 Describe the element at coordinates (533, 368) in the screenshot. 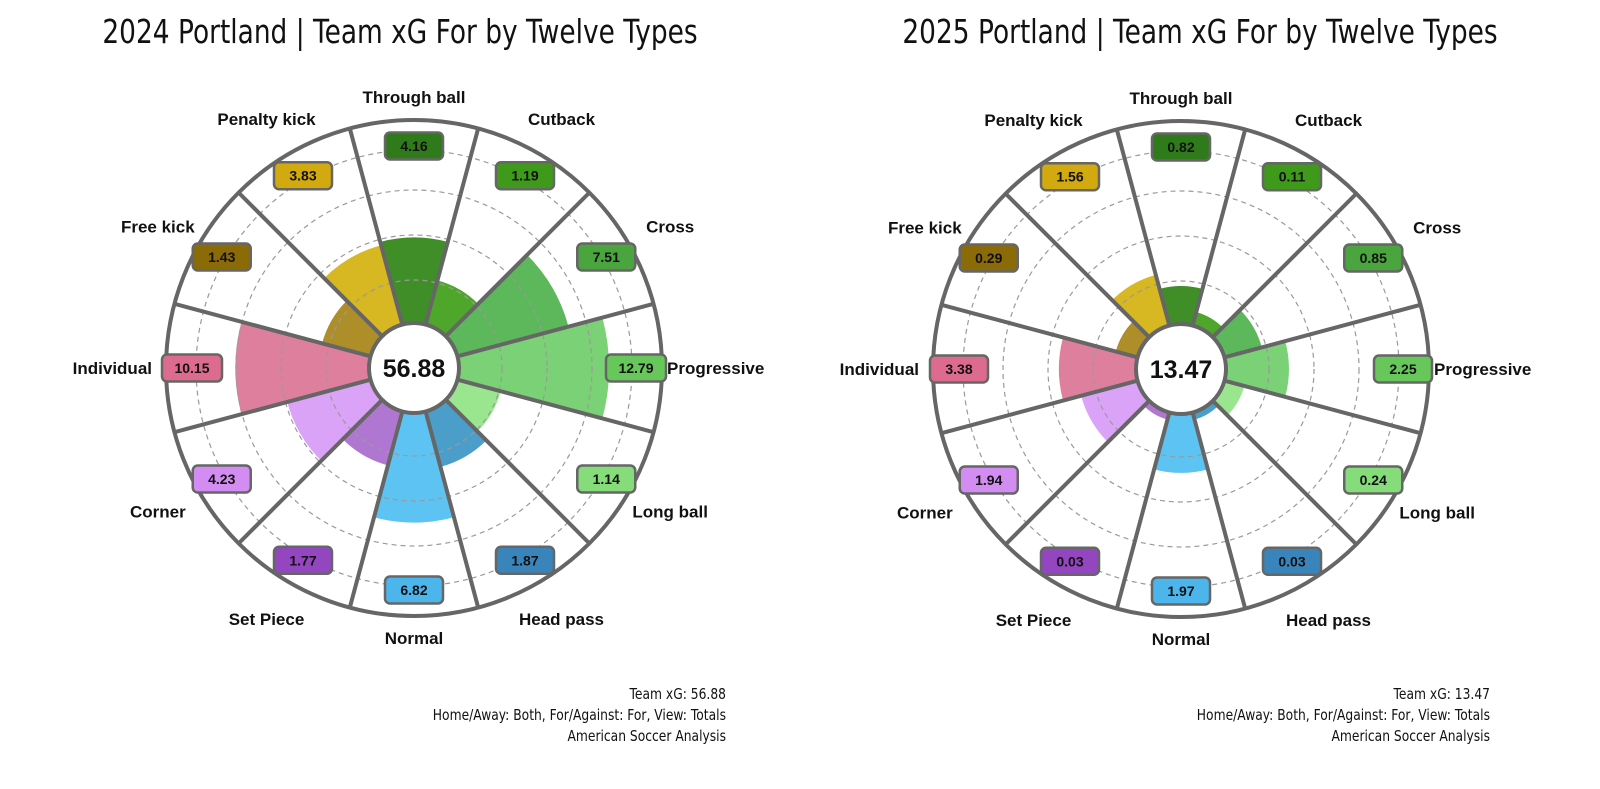

I see `bar-progressive` at that location.